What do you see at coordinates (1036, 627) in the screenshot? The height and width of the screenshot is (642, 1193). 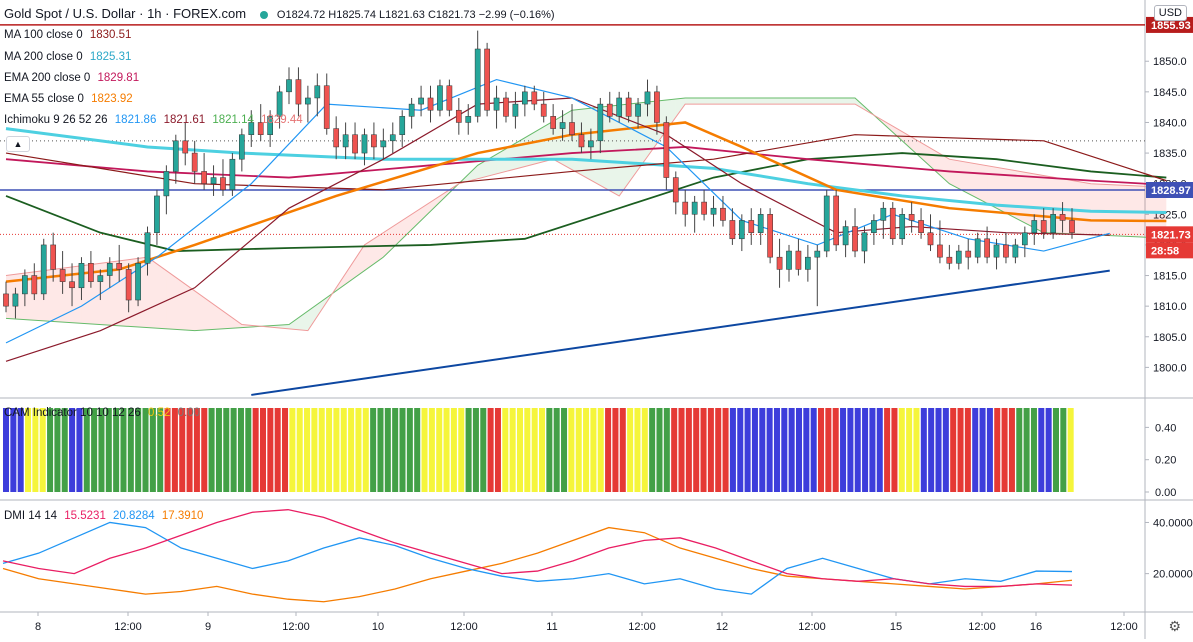 I see `x-tick-label: 16` at bounding box center [1036, 627].